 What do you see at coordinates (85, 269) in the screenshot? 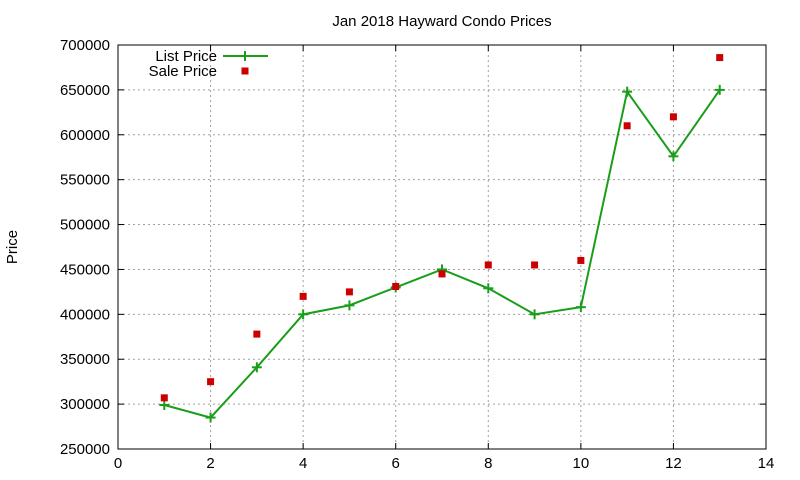
I see `y-tick-label: 450000` at bounding box center [85, 269].